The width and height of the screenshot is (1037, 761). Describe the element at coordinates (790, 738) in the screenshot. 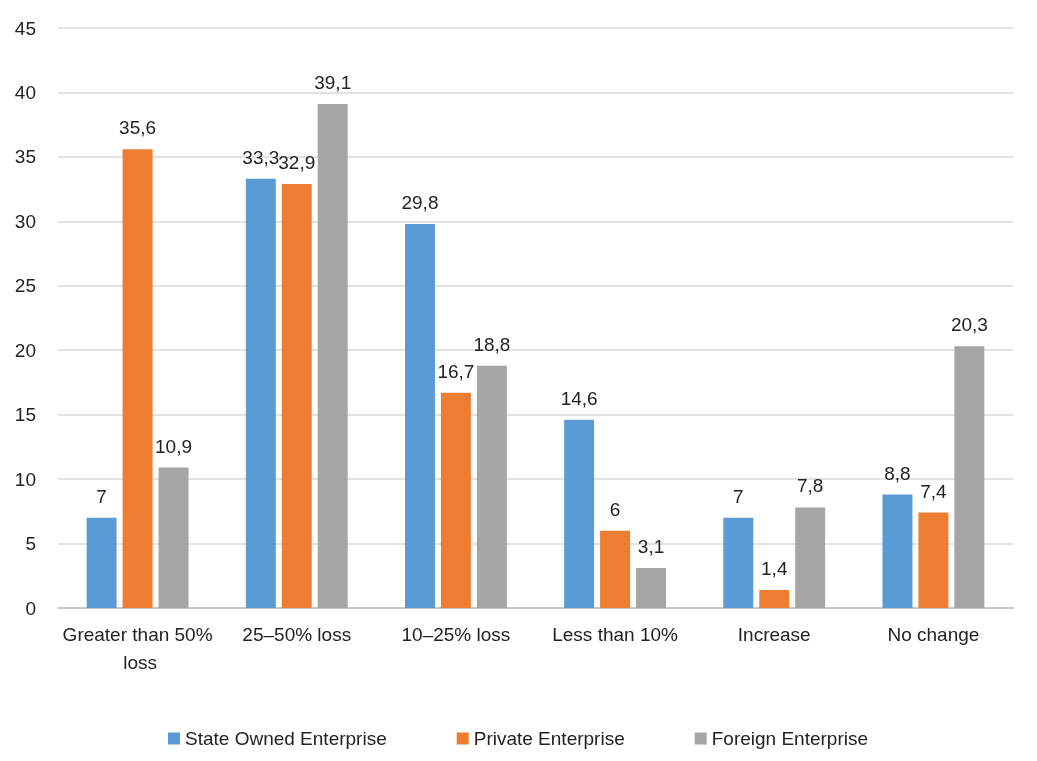

I see `legend-label: Foreign Enterprise` at that location.